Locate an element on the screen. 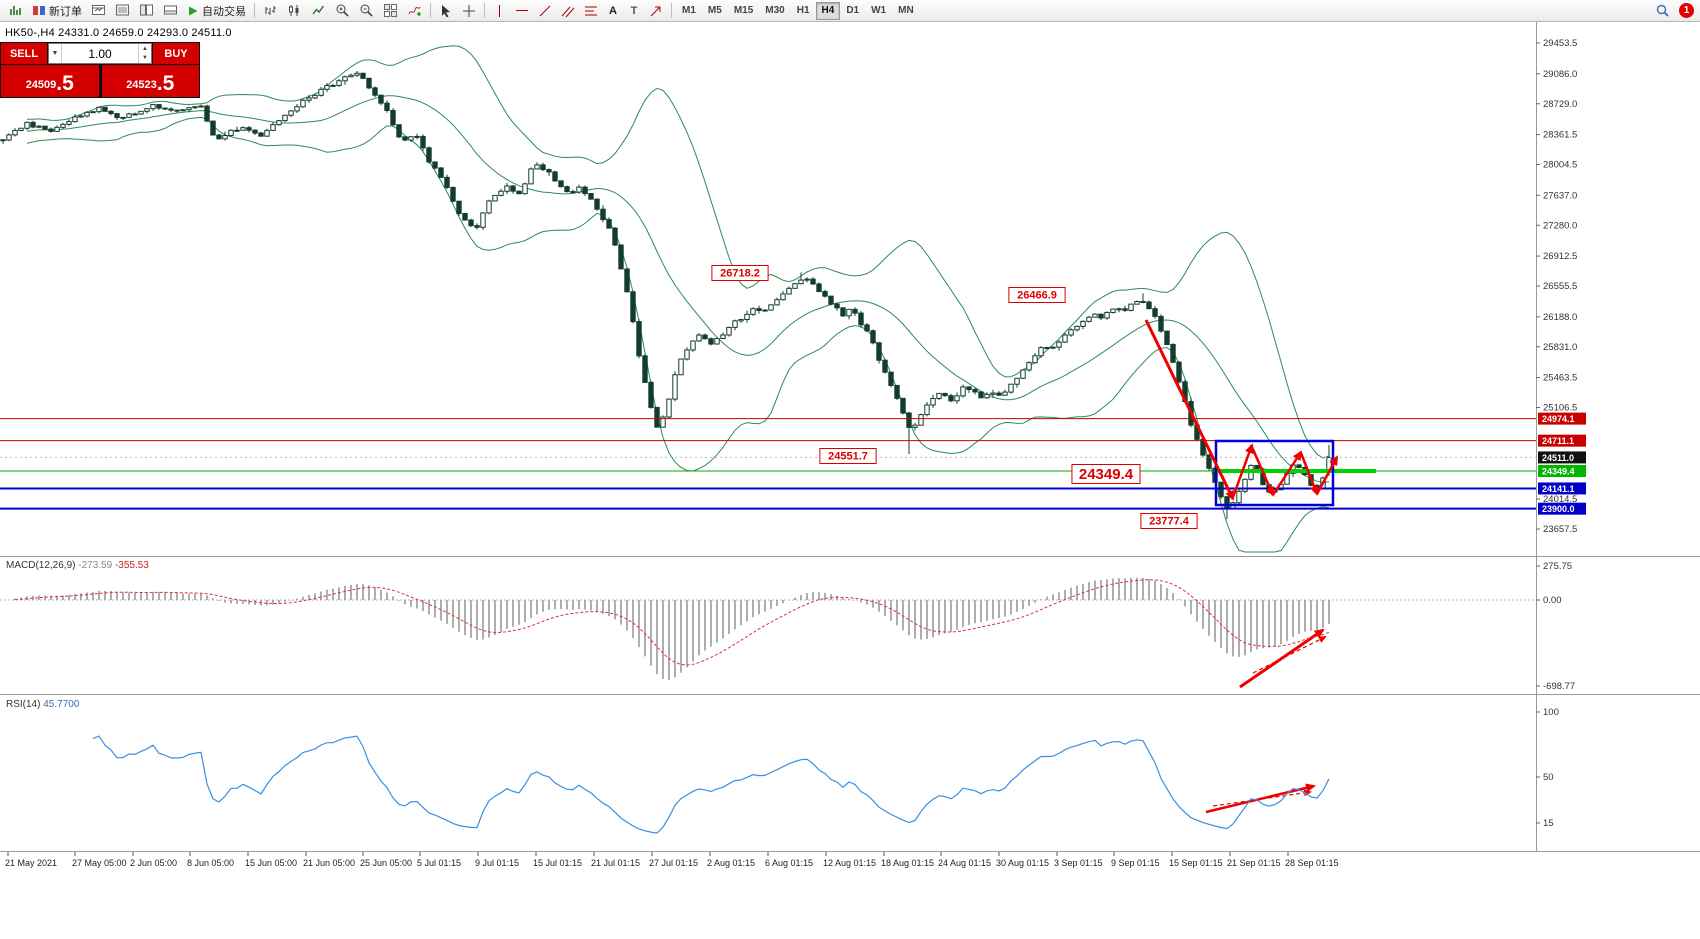  terminal-icon is located at coordinates (170, 11).